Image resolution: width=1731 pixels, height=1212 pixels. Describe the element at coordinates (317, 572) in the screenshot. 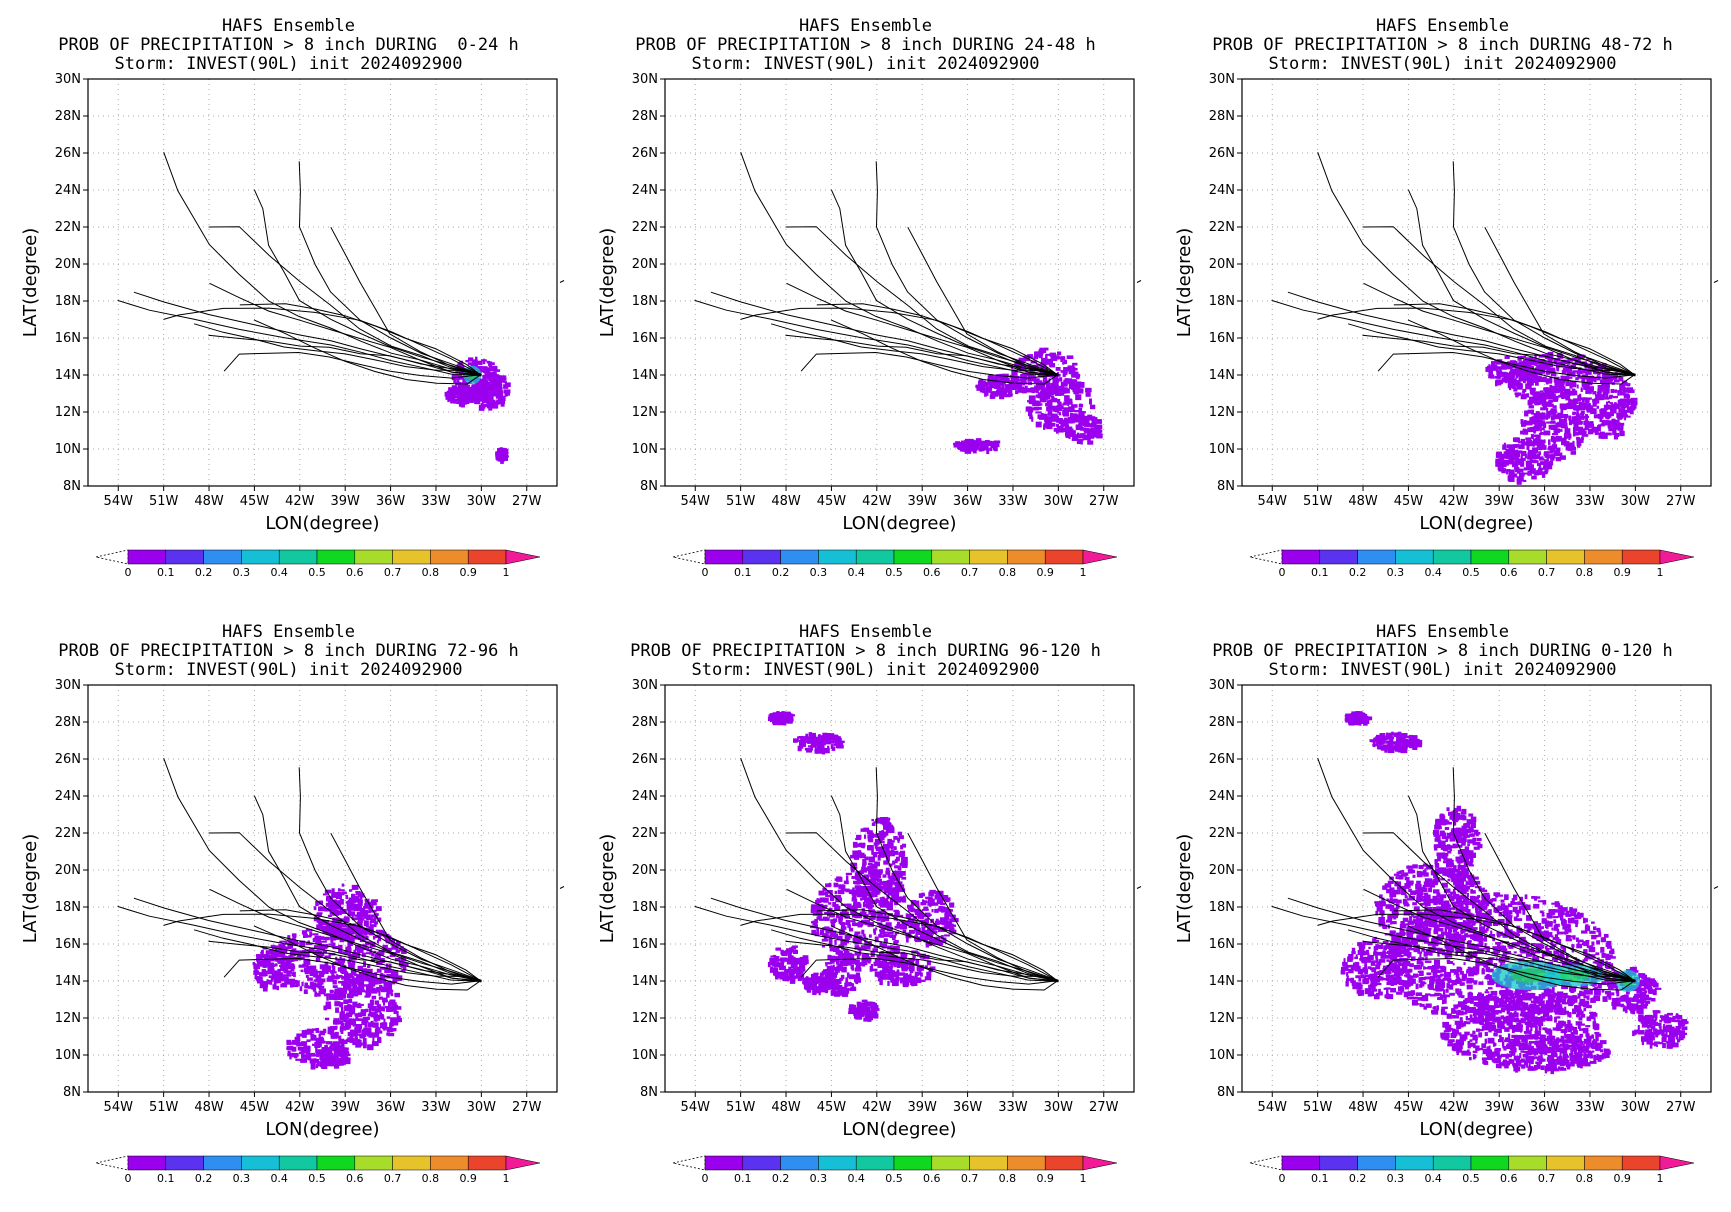

I see `colorbar-tick-label: 0.5` at that location.